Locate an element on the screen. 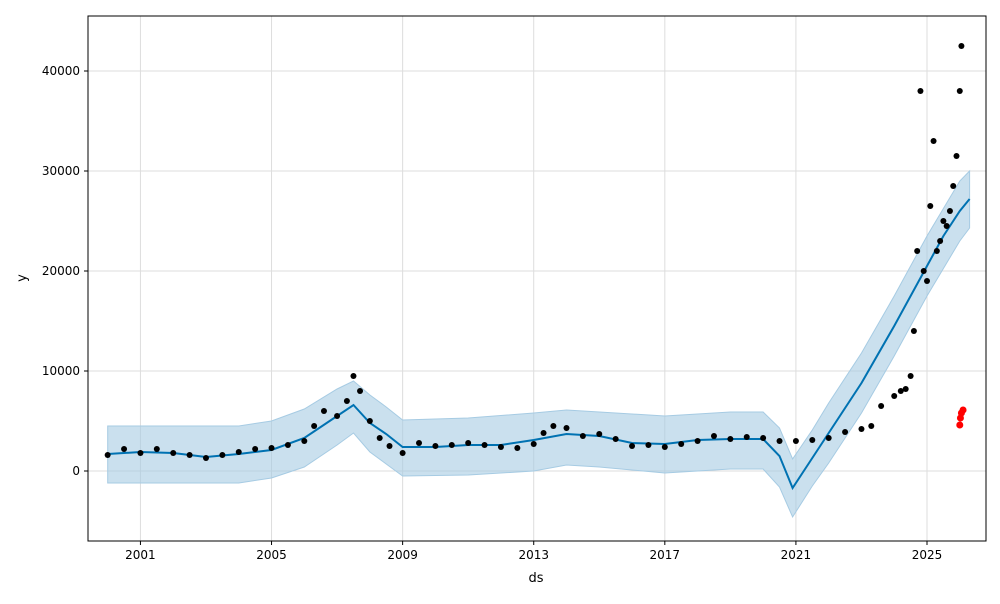 Image resolution: width=1000 pixels, height=604 pixels. x-tick-label: 2009 is located at coordinates (402, 555).